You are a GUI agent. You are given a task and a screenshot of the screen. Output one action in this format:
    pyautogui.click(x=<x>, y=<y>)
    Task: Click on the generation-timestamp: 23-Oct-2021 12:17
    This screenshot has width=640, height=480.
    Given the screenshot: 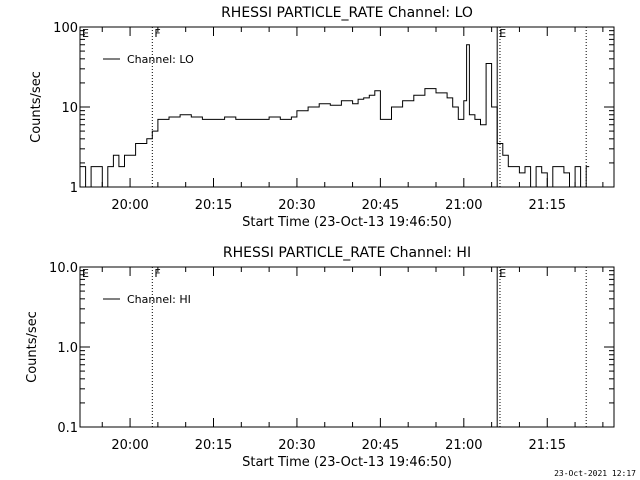 What is the action you would take?
    pyautogui.click(x=595, y=473)
    